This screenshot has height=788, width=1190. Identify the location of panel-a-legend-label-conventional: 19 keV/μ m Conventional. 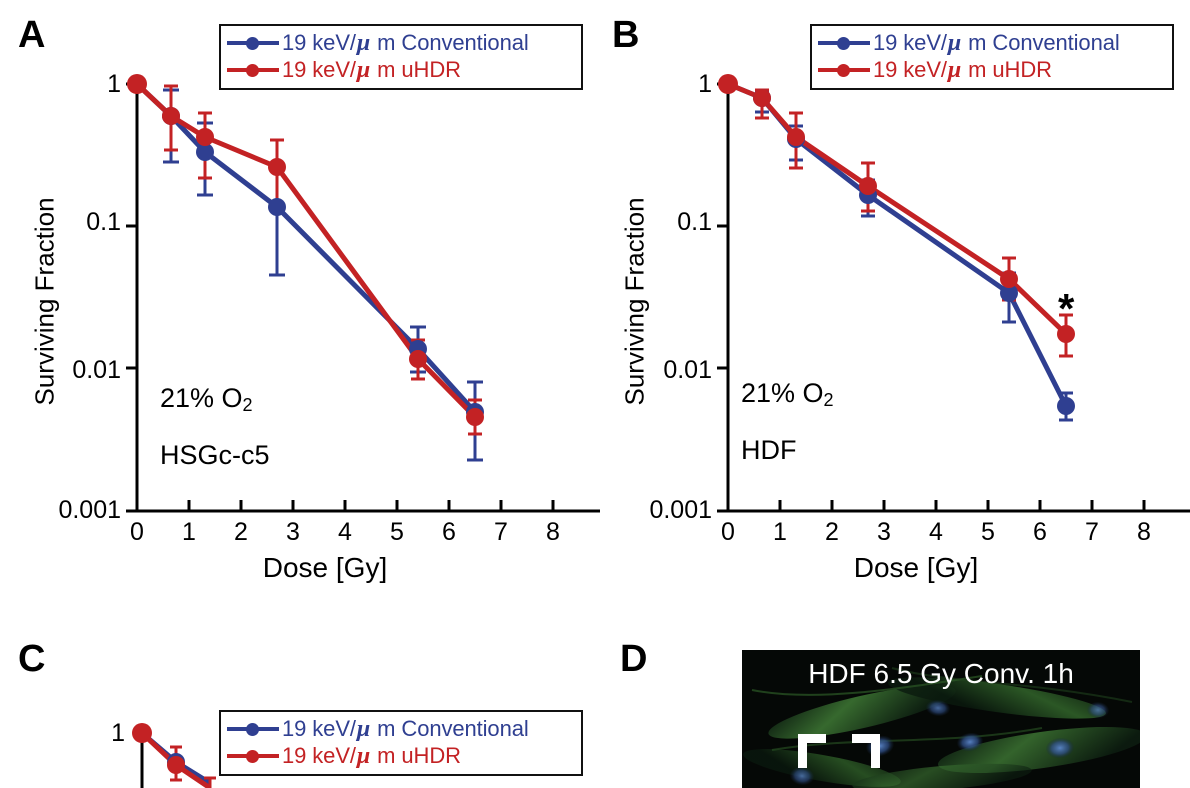
(405, 43).